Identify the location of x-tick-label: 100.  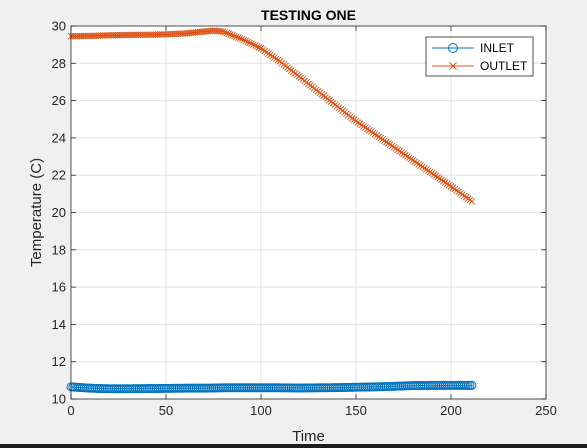
(261, 410).